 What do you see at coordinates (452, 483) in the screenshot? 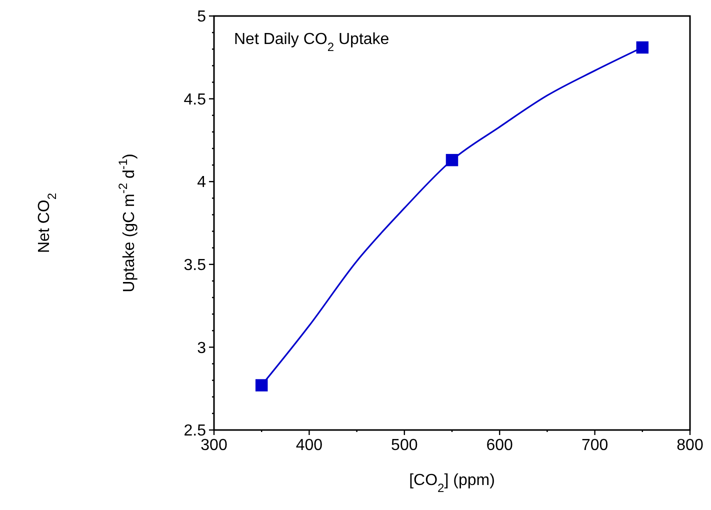
I see `x-axis-title: [CO$_{2}$] (ppm)` at bounding box center [452, 483].